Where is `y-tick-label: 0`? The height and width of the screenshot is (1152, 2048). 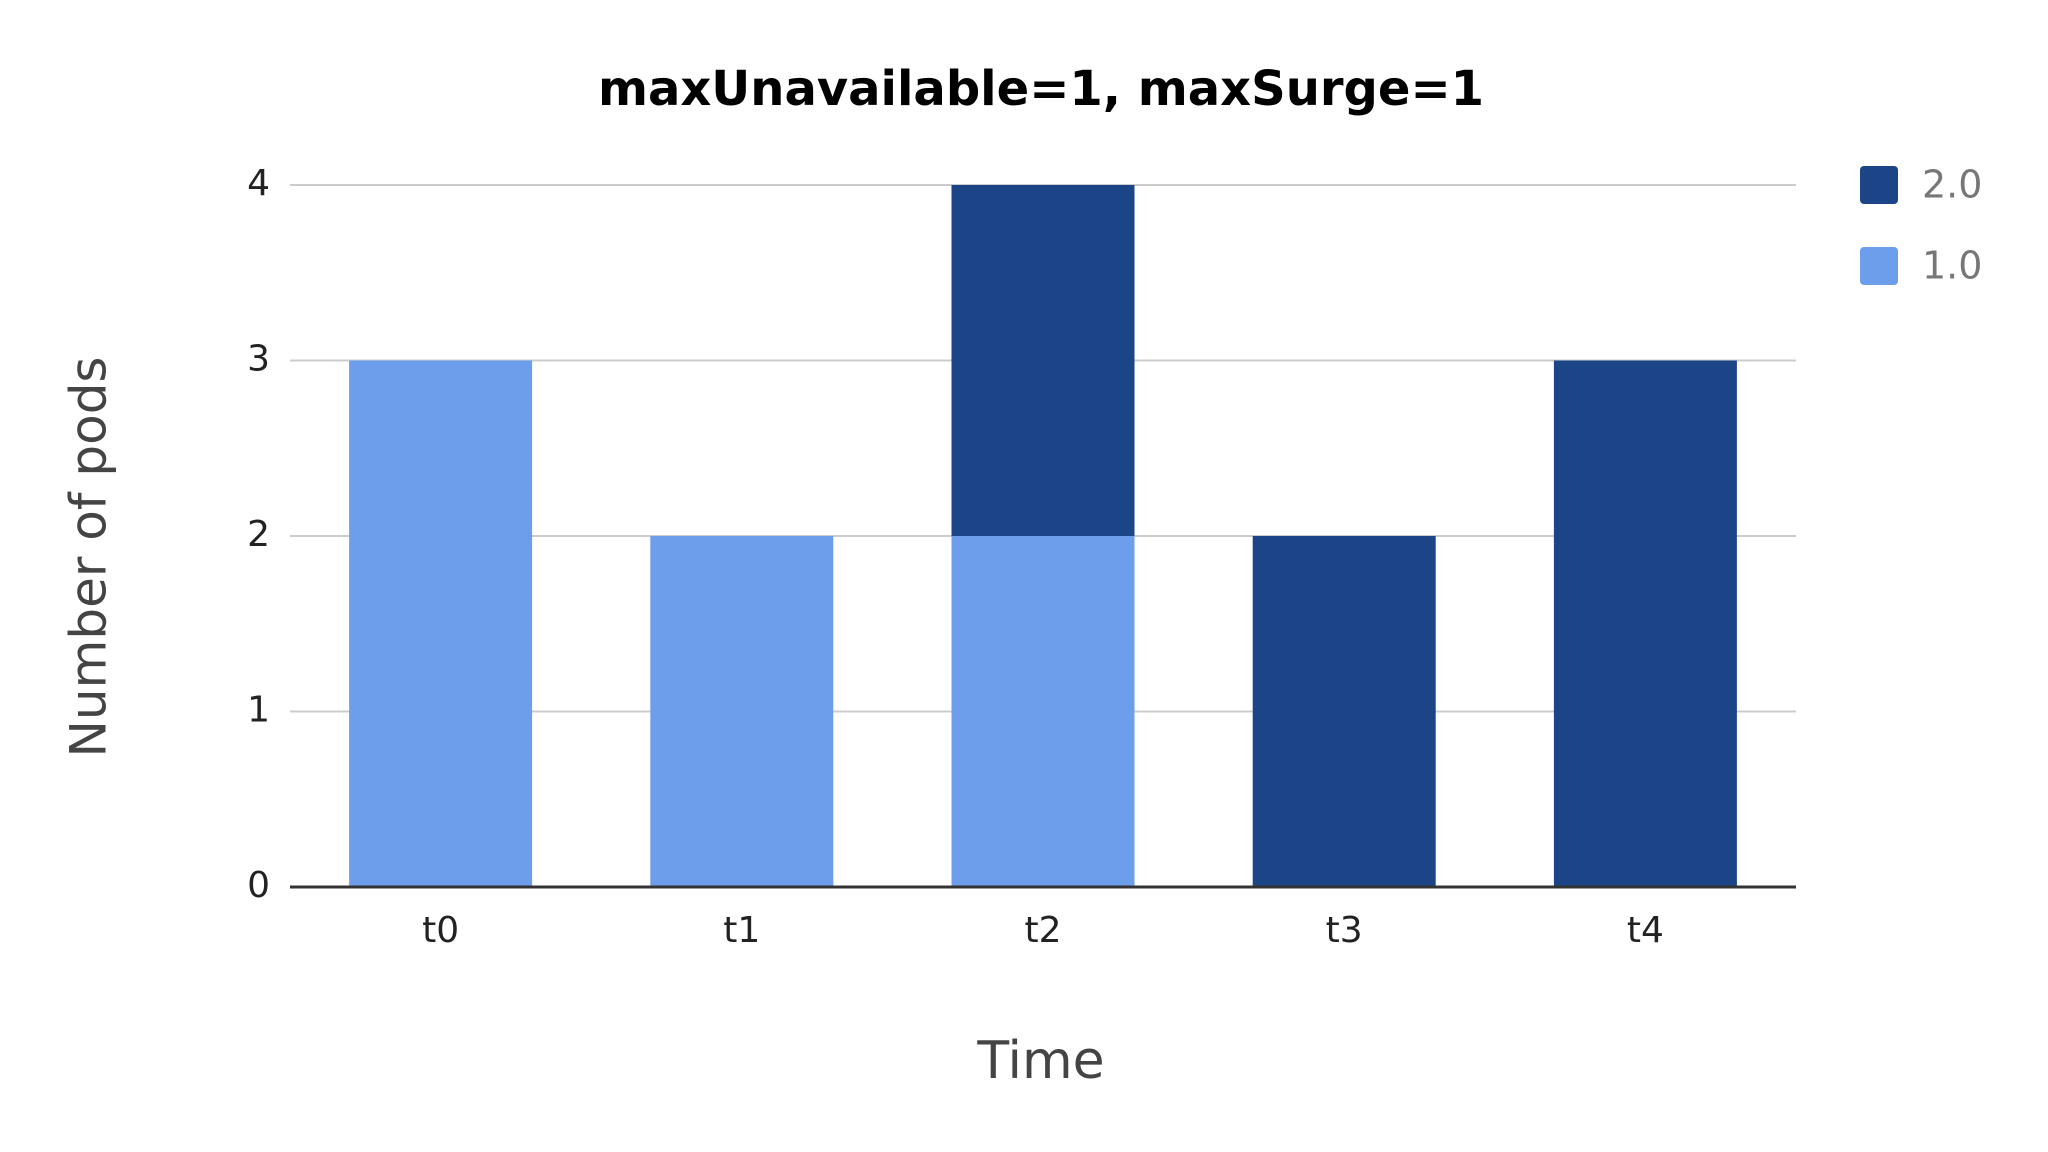 y-tick-label: 0 is located at coordinates (258, 885).